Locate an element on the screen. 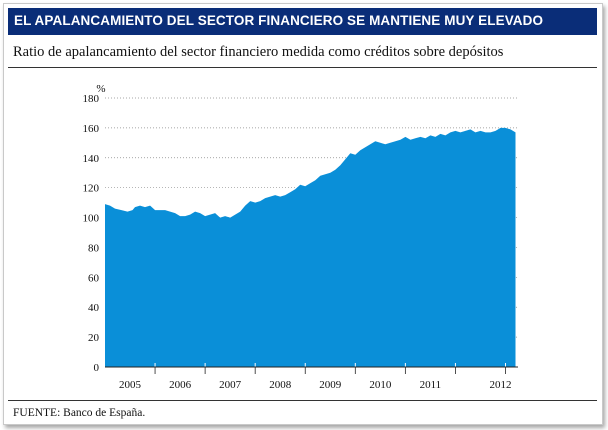 This screenshot has height=430, width=608. subtitle-divider is located at coordinates (302, 67).